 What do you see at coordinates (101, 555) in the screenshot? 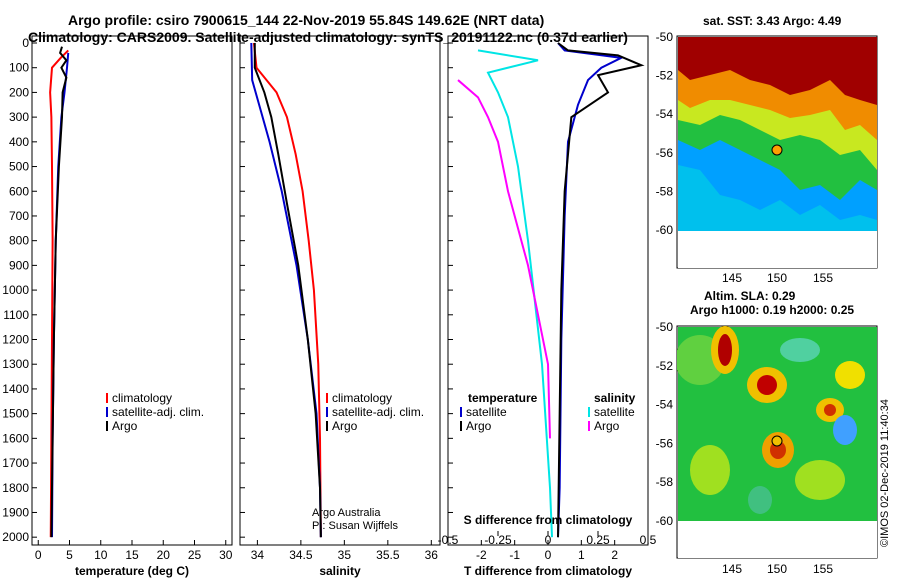
I see `x-tick-label: 10` at bounding box center [101, 555].